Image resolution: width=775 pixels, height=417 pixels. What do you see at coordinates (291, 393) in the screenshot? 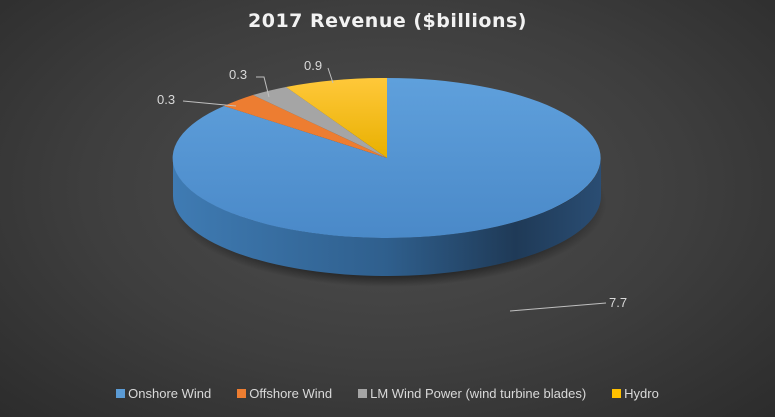
I see `legend-label: Offshore Wind` at bounding box center [291, 393].